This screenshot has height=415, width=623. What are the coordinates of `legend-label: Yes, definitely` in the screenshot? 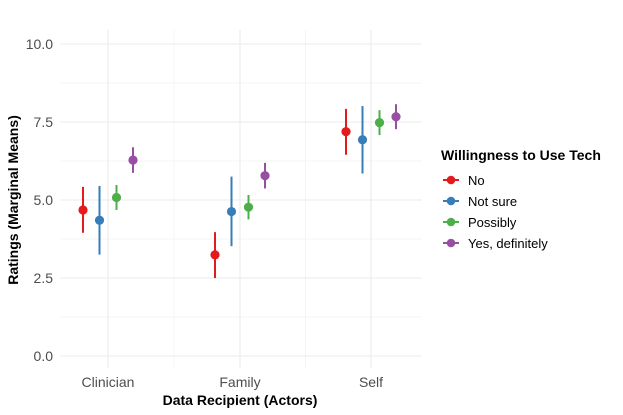 It's located at (508, 243).